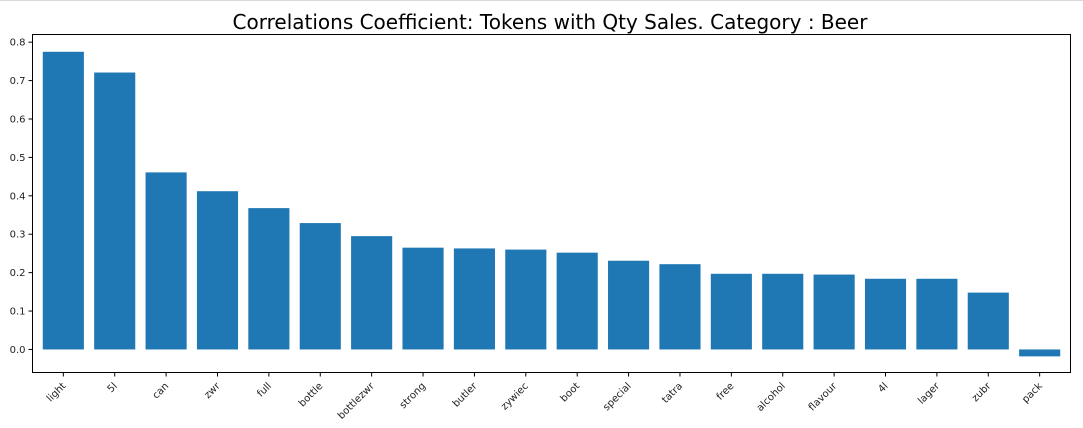 Image resolution: width=1083 pixels, height=428 pixels. What do you see at coordinates (726, 392) in the screenshot?
I see `x-tick-label-free: free` at bounding box center [726, 392].